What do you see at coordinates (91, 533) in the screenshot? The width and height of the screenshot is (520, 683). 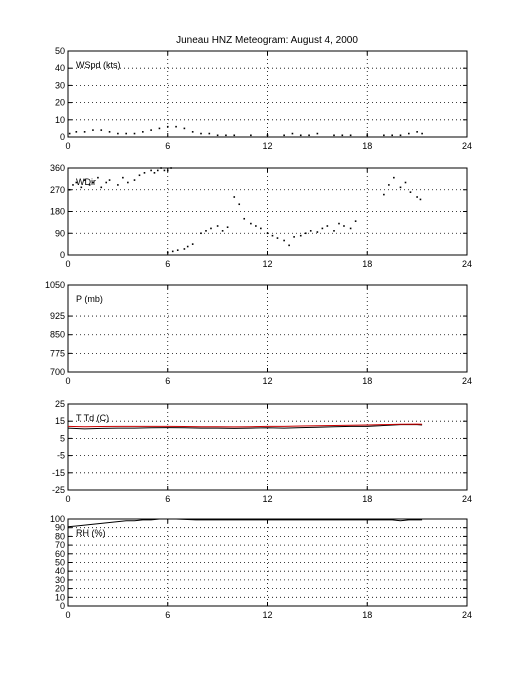 I see `panel-label: RH (%)` at bounding box center [91, 533].